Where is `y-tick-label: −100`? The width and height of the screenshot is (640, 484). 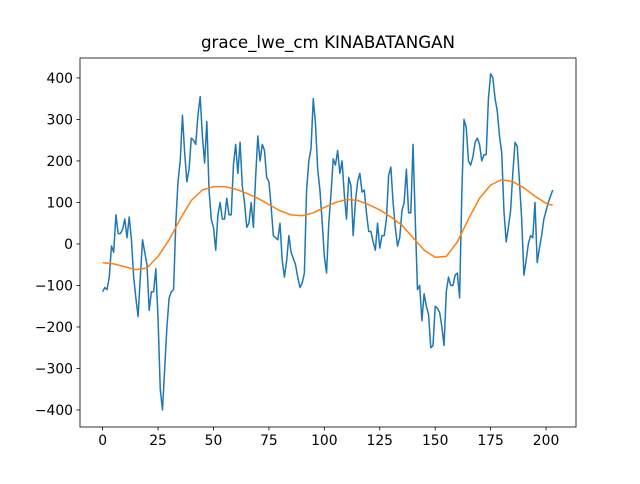 y-tick-label: −100 is located at coordinates (54, 286).